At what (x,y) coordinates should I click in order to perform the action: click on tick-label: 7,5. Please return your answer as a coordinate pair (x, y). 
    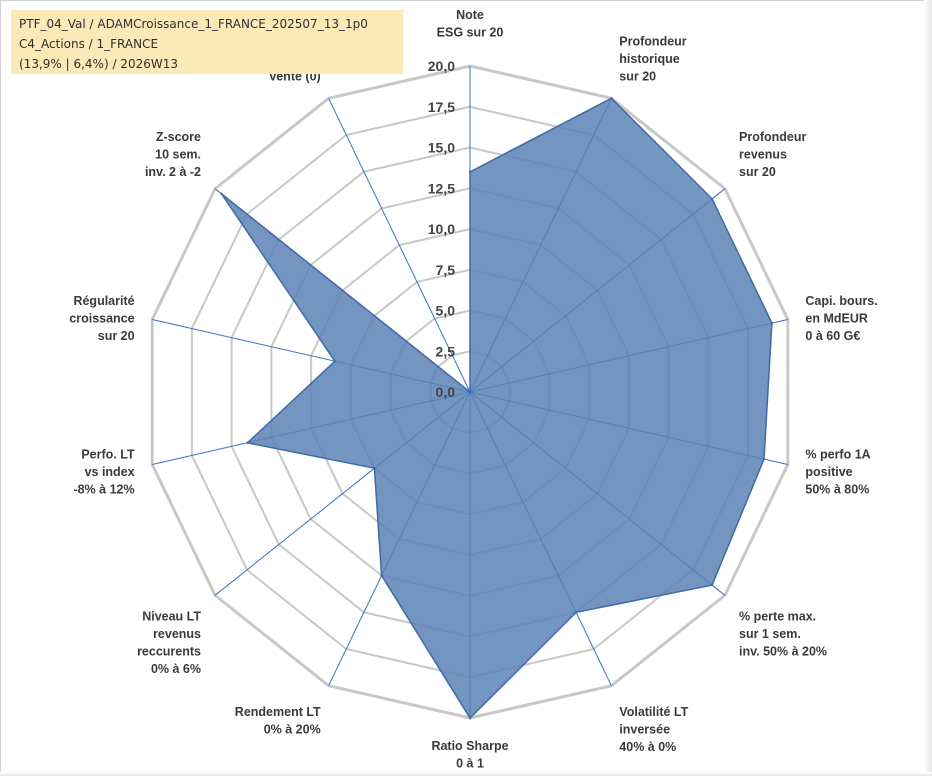
    Looking at the image, I should click on (446, 270).